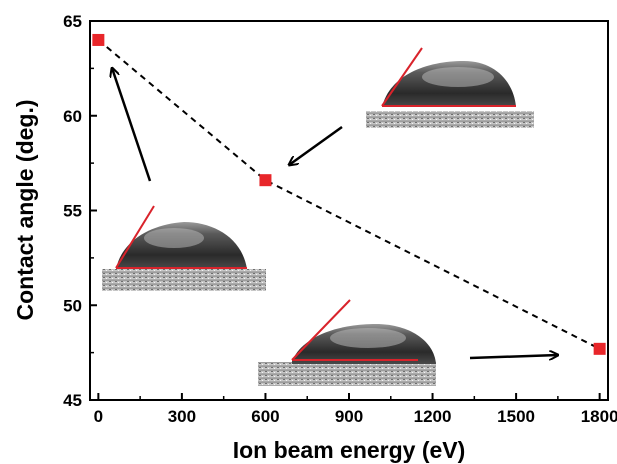 The height and width of the screenshot is (464, 617). What do you see at coordinates (316, 145) in the screenshot?
I see `arrow-to-600ev-point` at bounding box center [316, 145].